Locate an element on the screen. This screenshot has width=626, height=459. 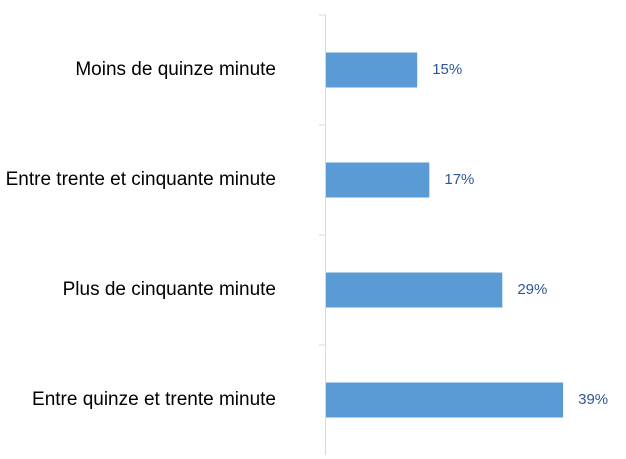
category-label-box: Moins de quinze minute is located at coordinates (150, 70).